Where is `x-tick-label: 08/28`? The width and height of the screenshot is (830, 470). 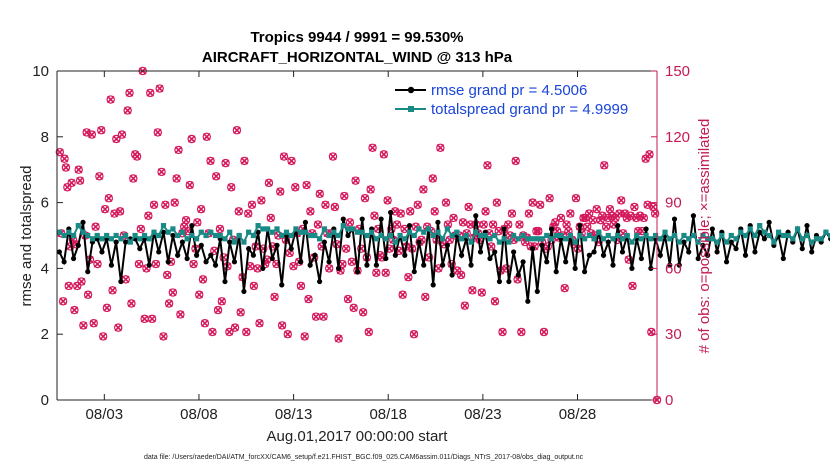
x-tick-label: 08/28 is located at coordinates (578, 414).